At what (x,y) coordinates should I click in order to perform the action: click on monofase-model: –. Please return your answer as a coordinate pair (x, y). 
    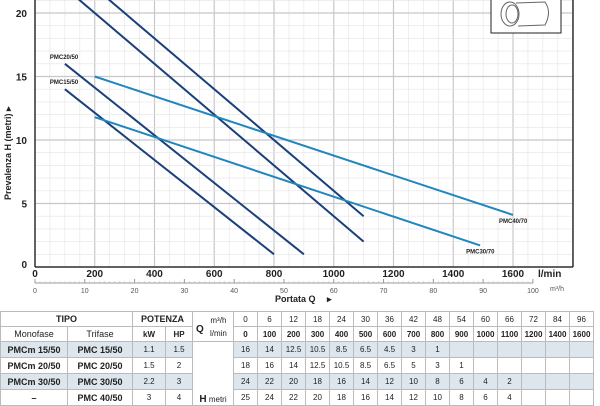
    Looking at the image, I should click on (34, 397).